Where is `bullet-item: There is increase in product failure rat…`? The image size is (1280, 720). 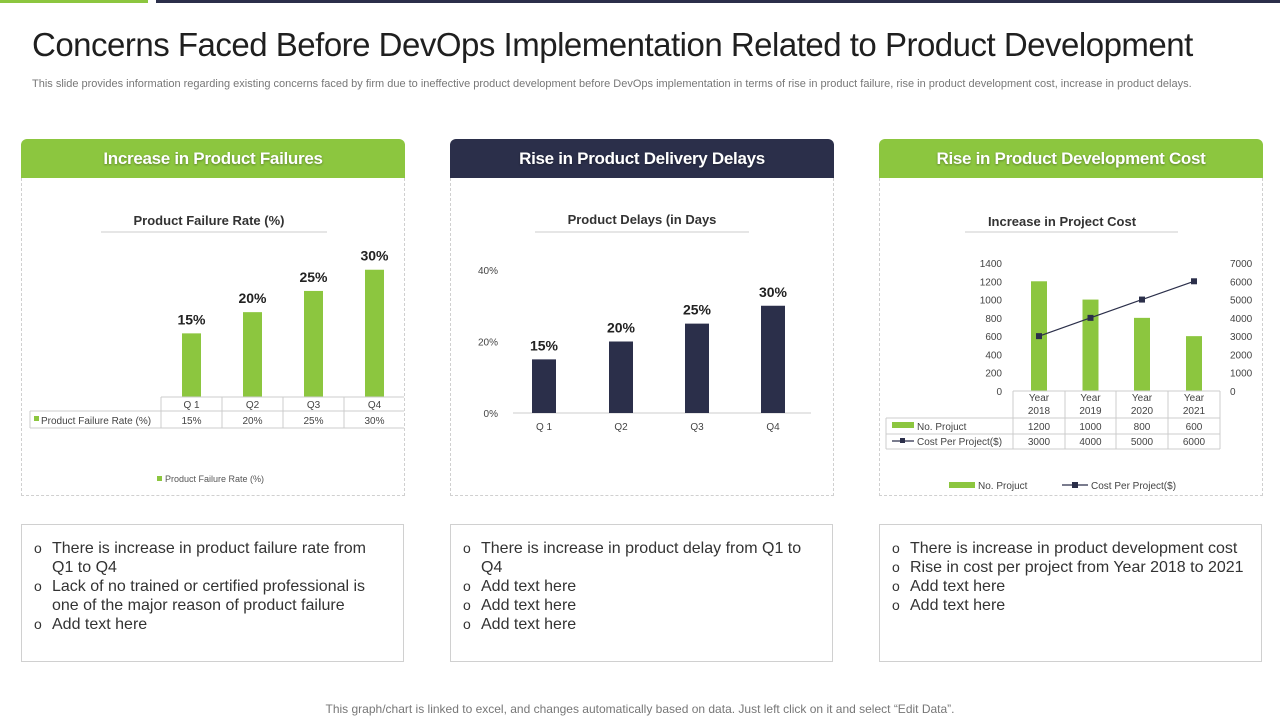 bullet-item: There is increase in product failure rat… is located at coordinates (212, 558).